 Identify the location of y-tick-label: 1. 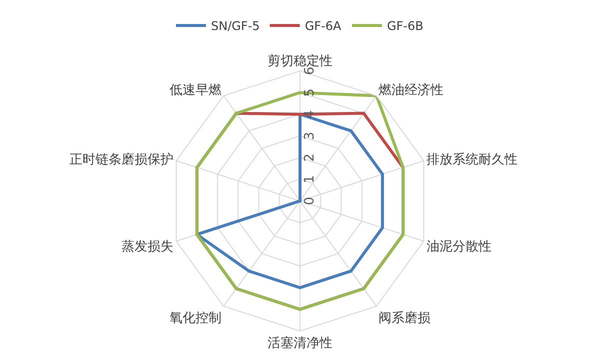
(310, 179).